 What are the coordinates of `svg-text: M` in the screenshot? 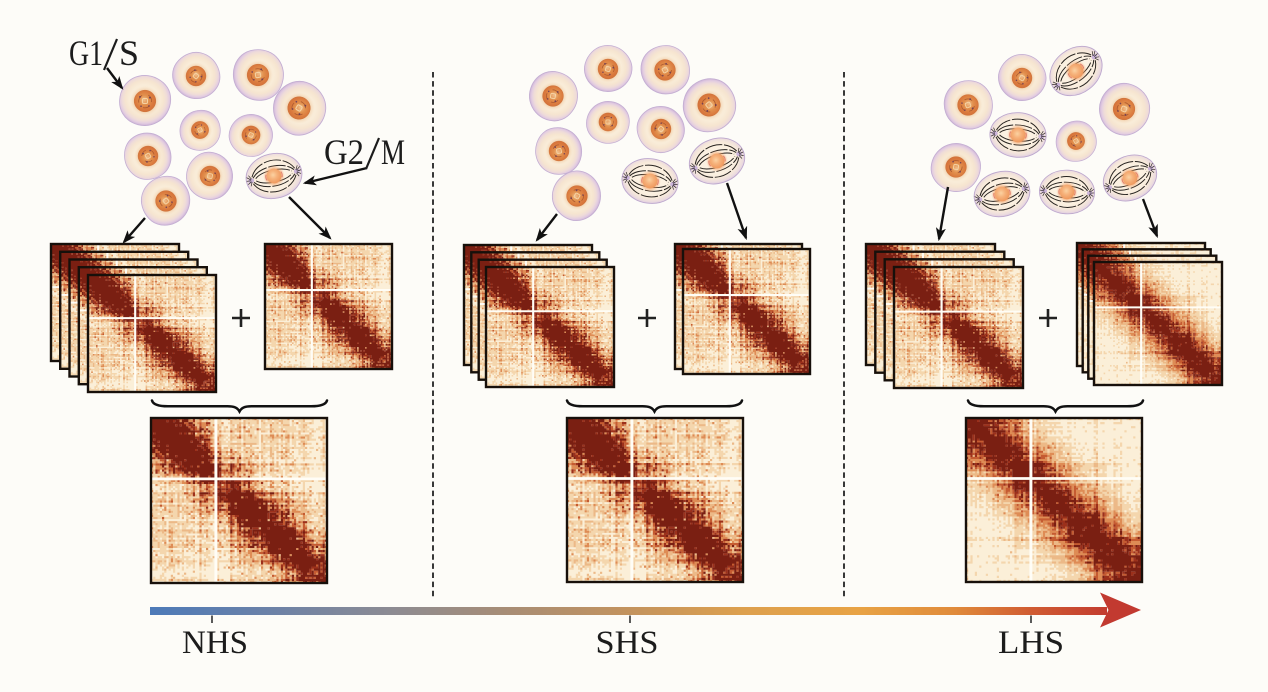 It's located at (393, 152).